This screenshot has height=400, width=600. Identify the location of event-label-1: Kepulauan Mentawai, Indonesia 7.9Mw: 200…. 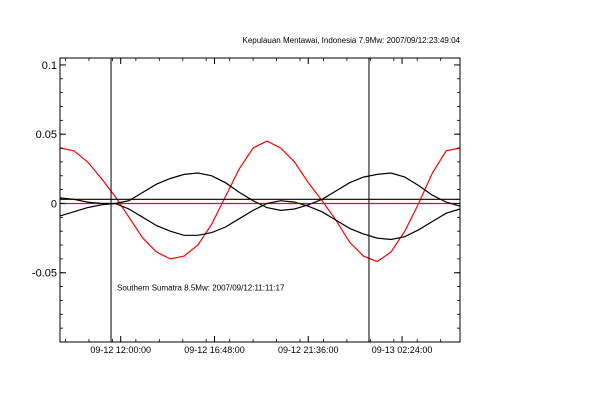
(352, 40).